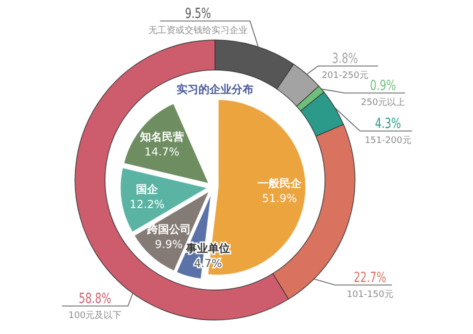  What do you see at coordinates (388, 140) in the screenshot?
I see `slice-label: 151-200元` at bounding box center [388, 140].